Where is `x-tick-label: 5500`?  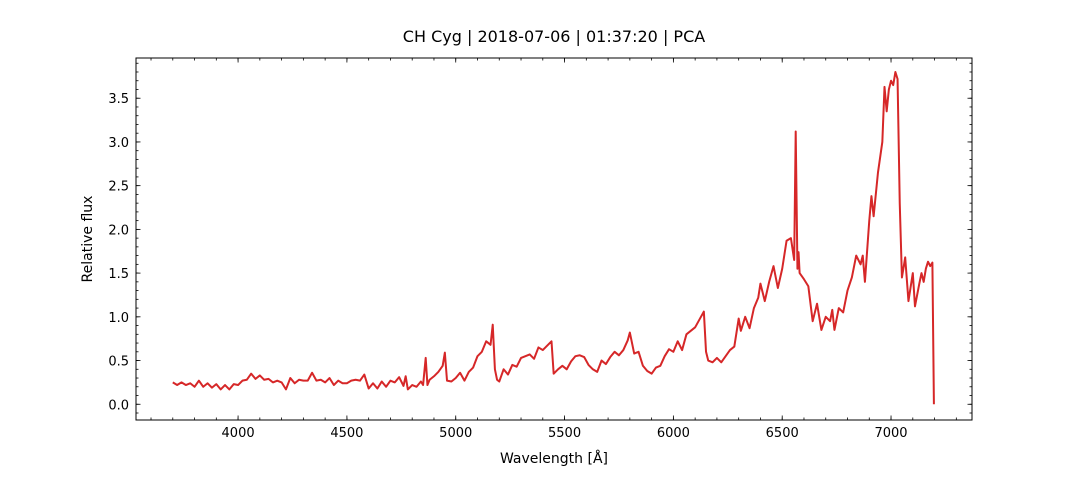 x-tick-label: 5500 is located at coordinates (564, 433).